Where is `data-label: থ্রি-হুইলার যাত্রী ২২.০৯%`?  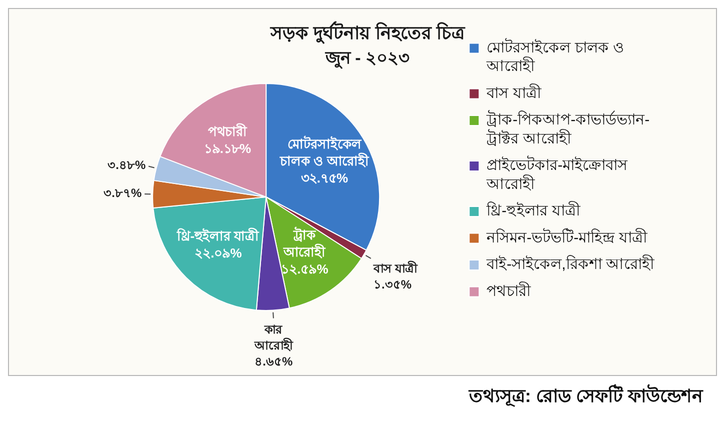
data-label: থ্রি-হুইলার যাত্রী ২২.০৯% is located at coordinates (218, 244).